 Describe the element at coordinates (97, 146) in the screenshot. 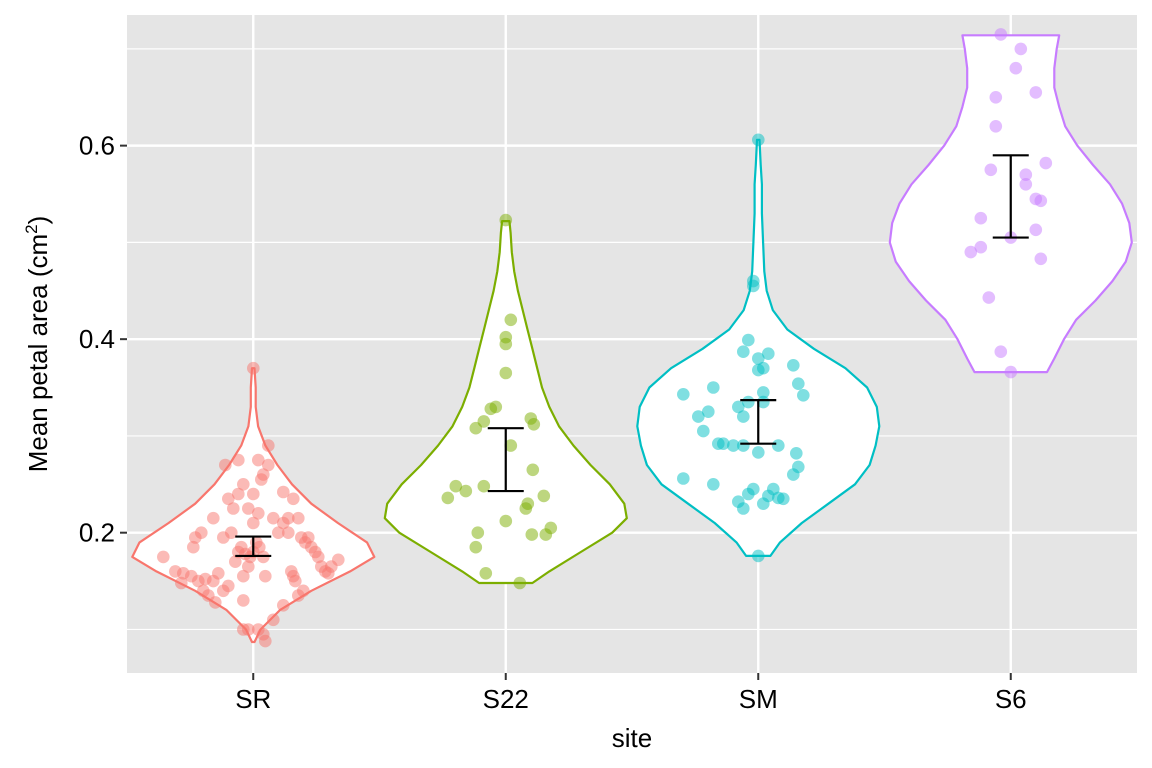

I see `y-tick-label: 0.6` at that location.